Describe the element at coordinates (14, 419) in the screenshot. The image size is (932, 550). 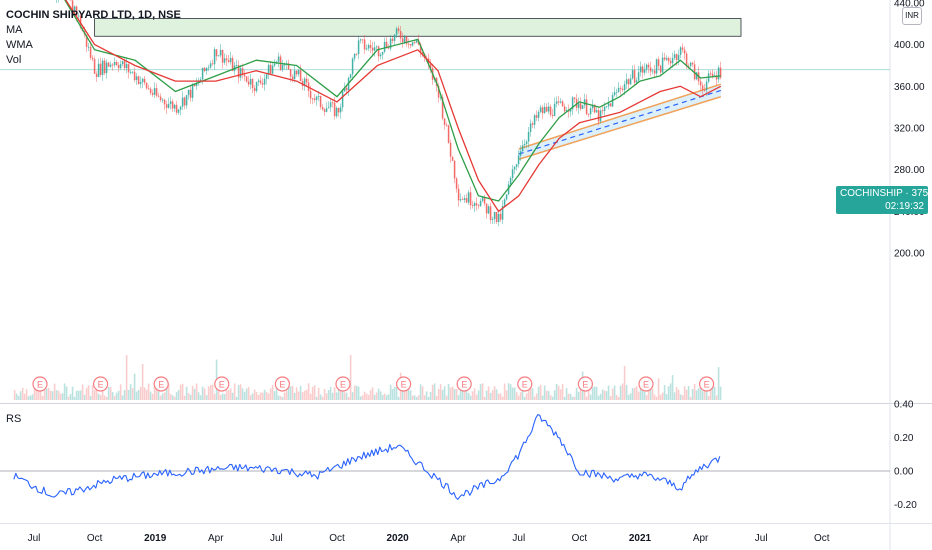
I see `rs-indicator-label: RS` at that location.